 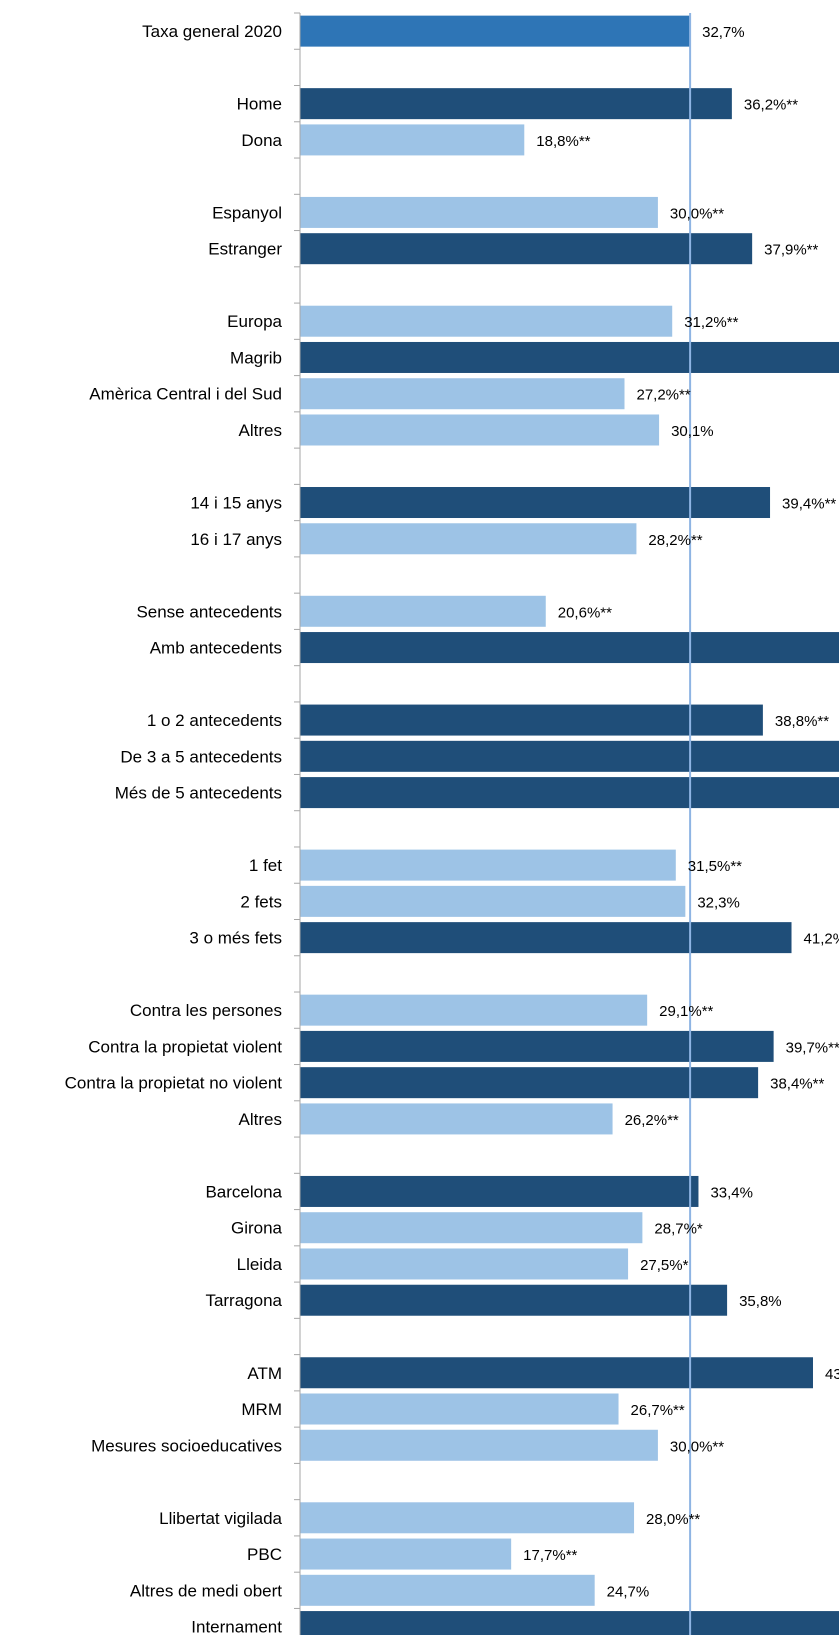 What do you see at coordinates (243, 1300) in the screenshot?
I see `category-label: Tarragona` at bounding box center [243, 1300].